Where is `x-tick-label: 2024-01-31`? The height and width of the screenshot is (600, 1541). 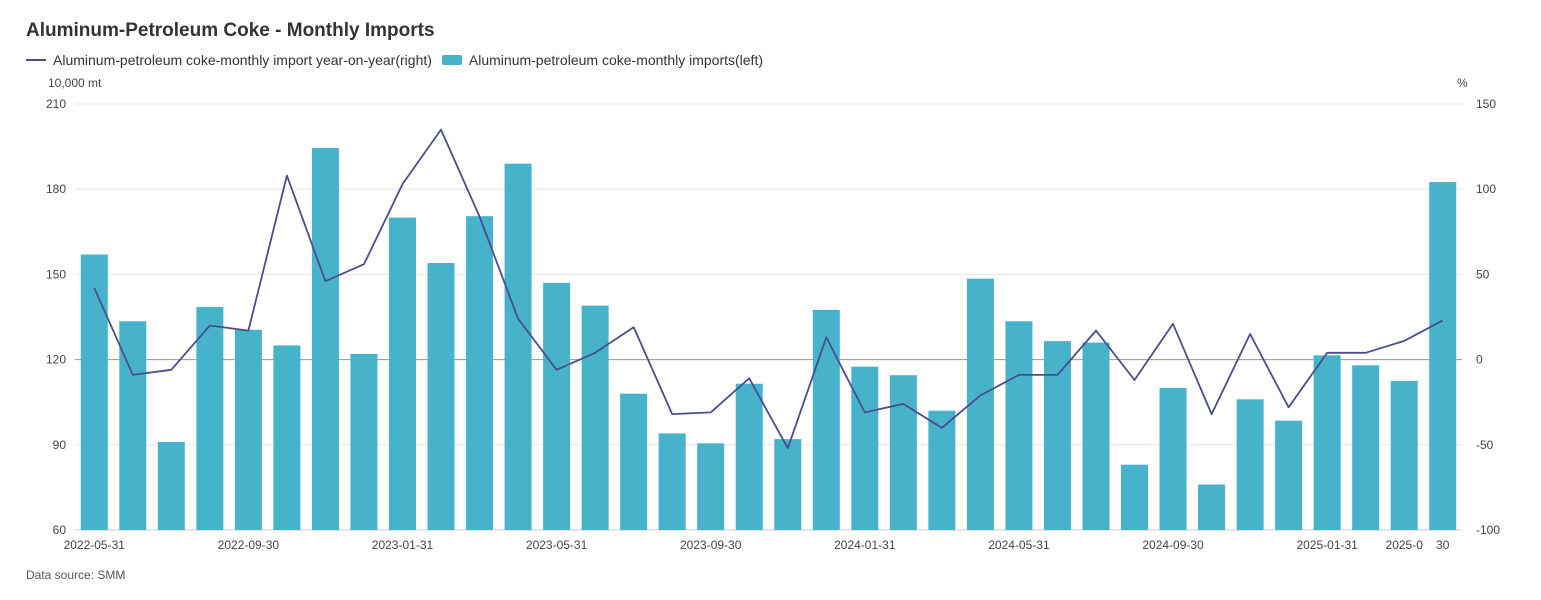
x-tick-label: 2024-01-31 is located at coordinates (865, 545).